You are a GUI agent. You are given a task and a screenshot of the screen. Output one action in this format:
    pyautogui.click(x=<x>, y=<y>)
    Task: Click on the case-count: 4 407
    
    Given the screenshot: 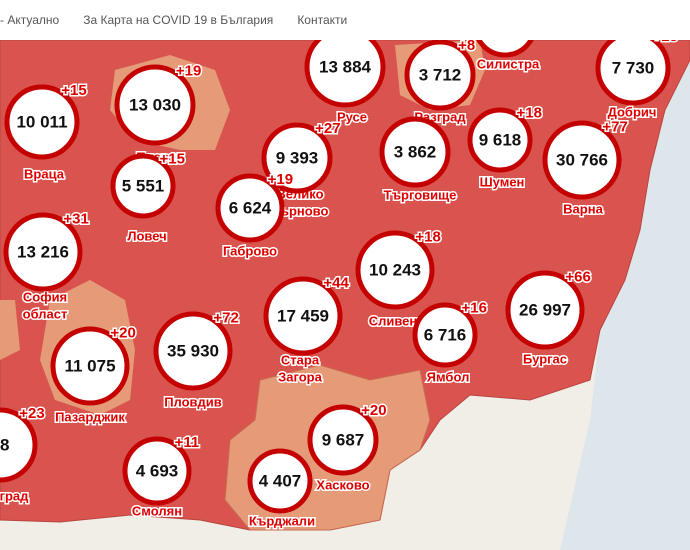 What is the action you would take?
    pyautogui.click(x=280, y=480)
    